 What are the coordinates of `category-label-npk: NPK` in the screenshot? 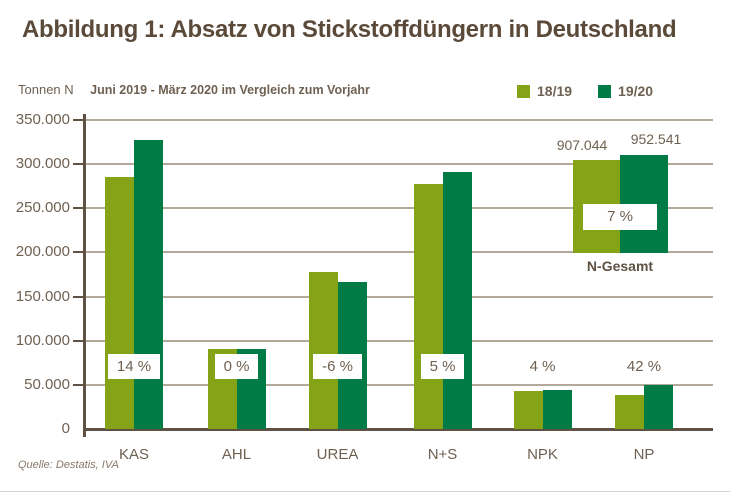 It's located at (542, 454).